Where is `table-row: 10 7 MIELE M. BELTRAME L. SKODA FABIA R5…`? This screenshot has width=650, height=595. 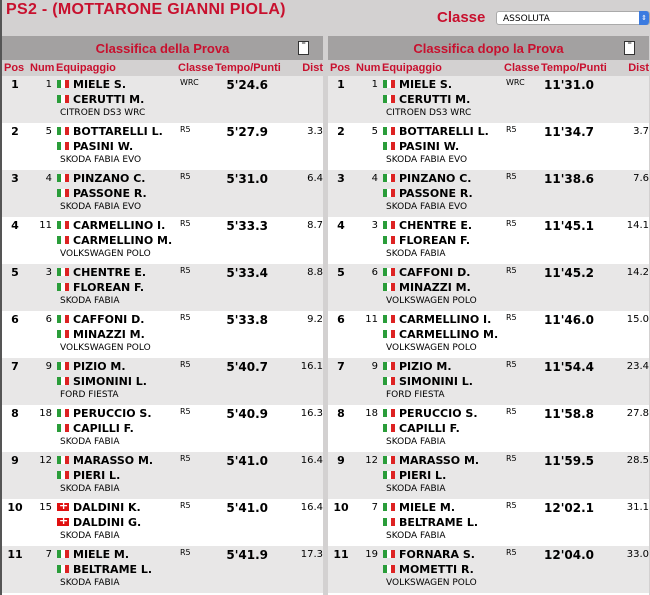 table-row: 10 7 MIELE M. BELTRAME L. SKODA FABIA R5… is located at coordinates (488, 522).